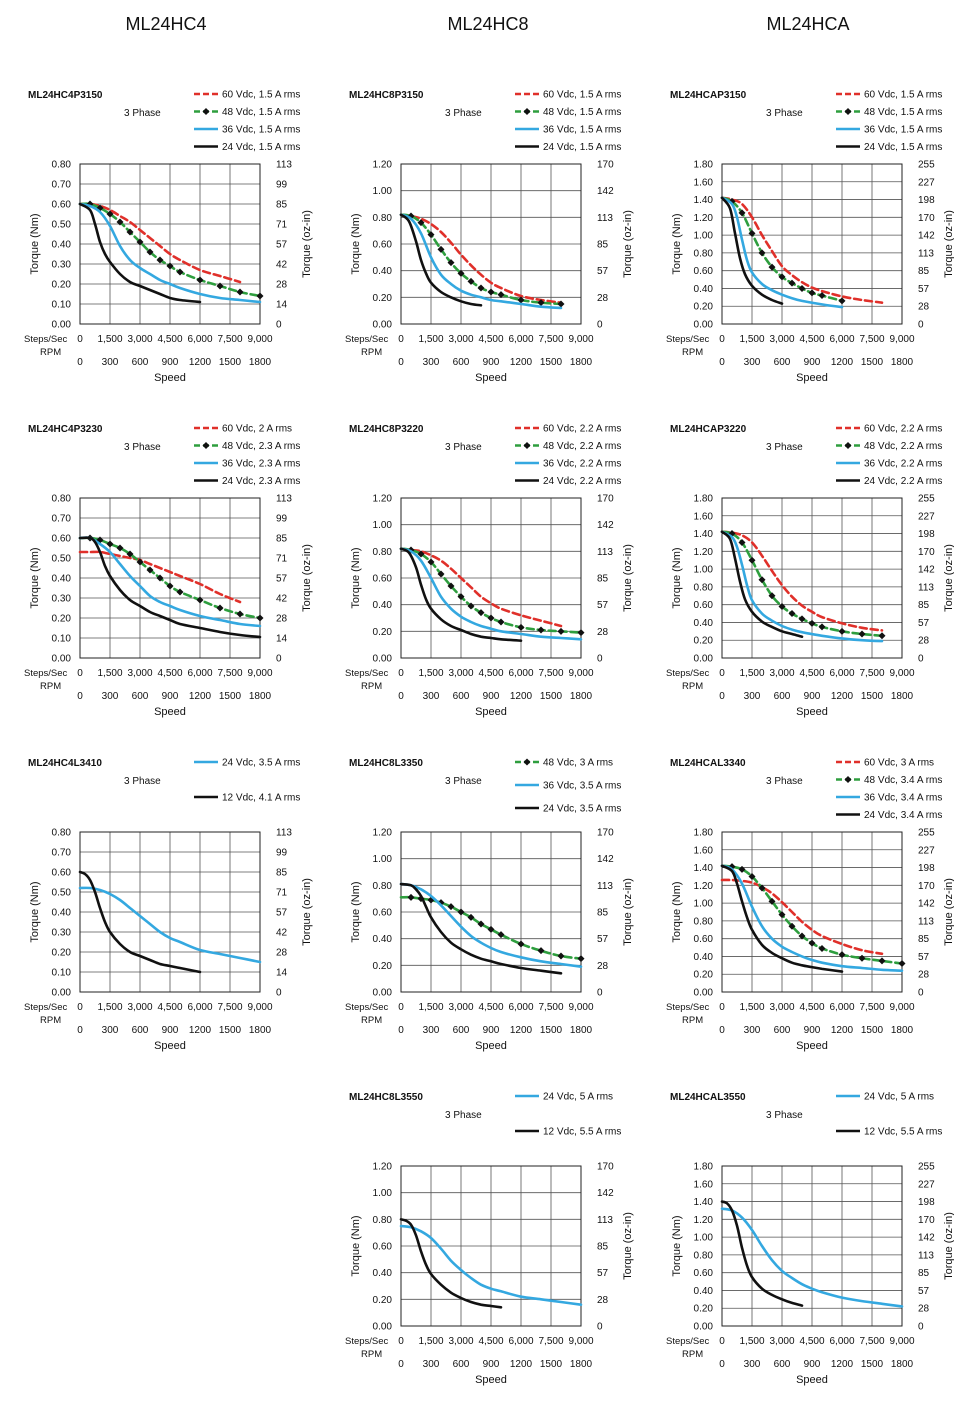  What do you see at coordinates (62, 599) in the screenshot?
I see `y-tick-label: 0.30` at bounding box center [62, 599].